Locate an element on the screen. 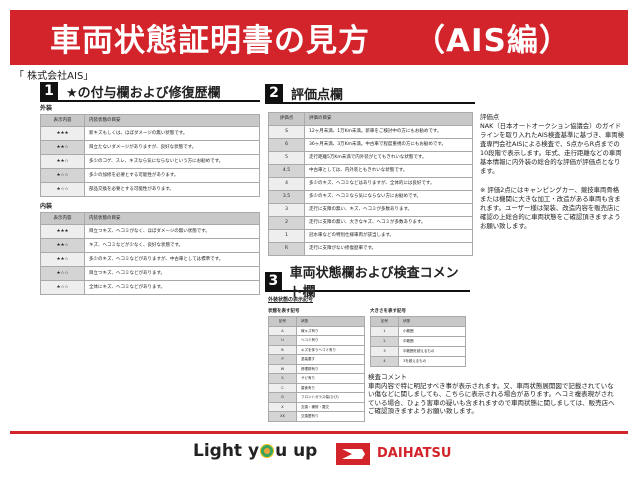  table-row: R 走行に支障がない修復歴車です。 is located at coordinates (370, 249).